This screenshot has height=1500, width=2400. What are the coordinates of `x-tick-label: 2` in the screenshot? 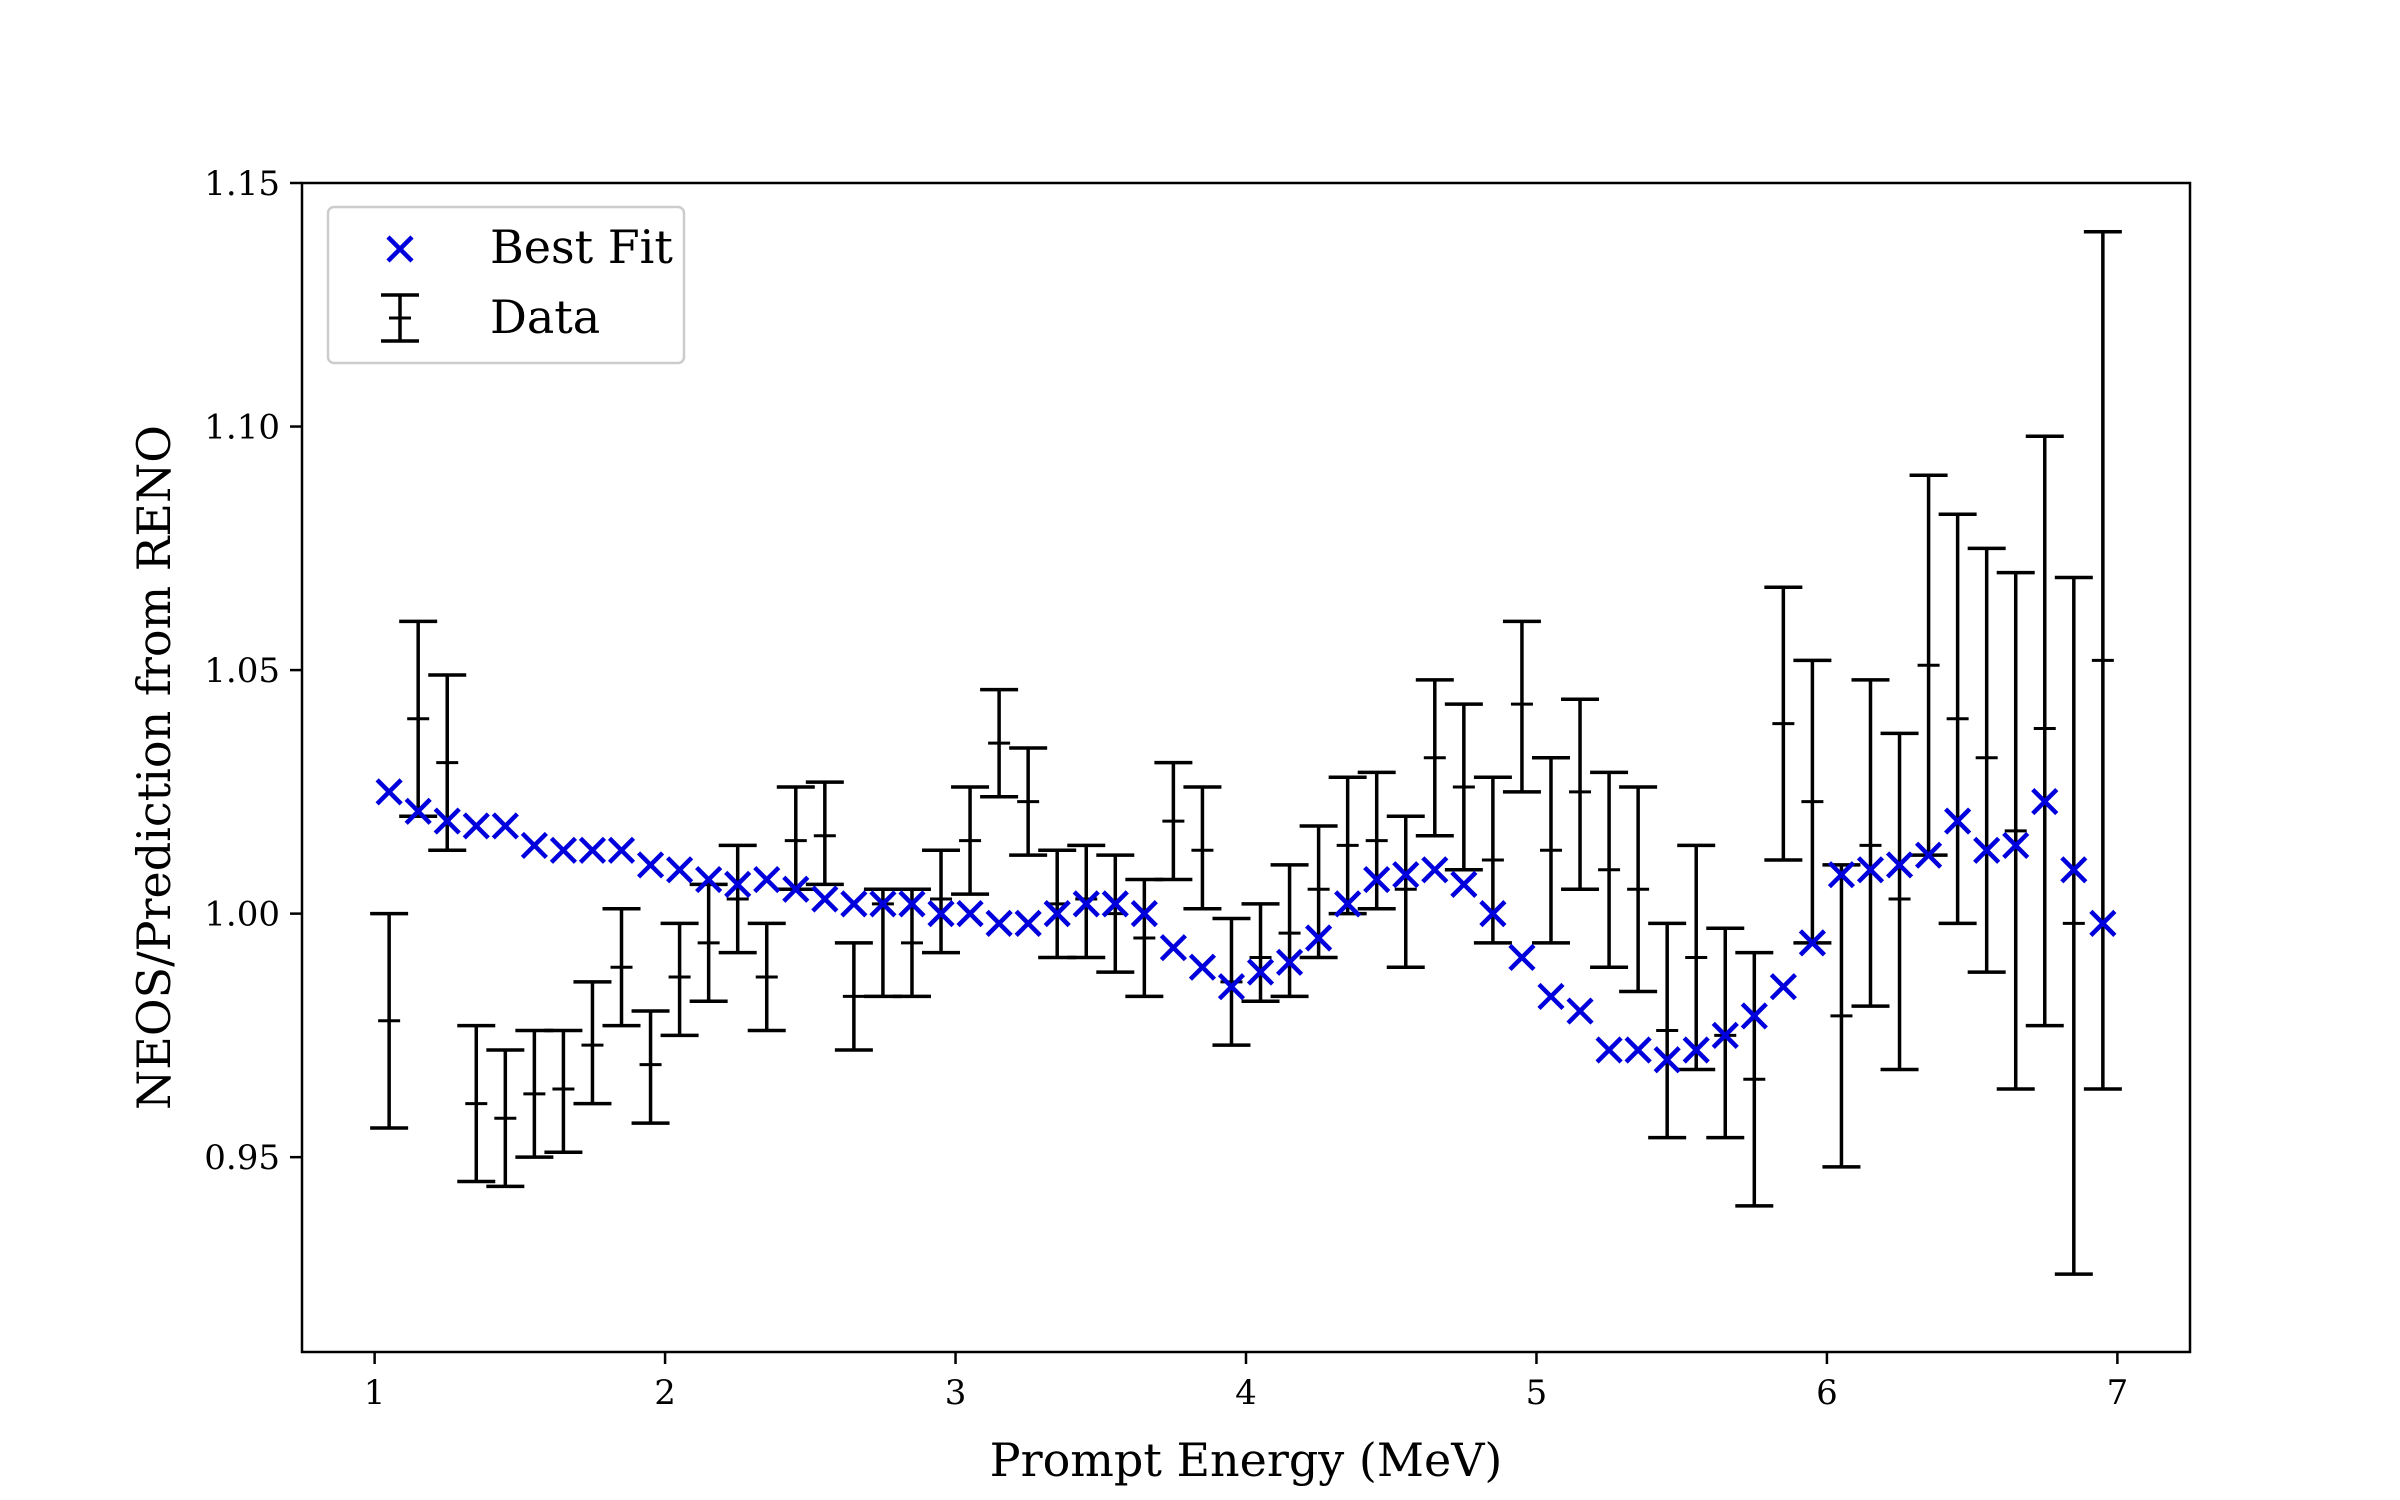 It's located at (665, 1393).